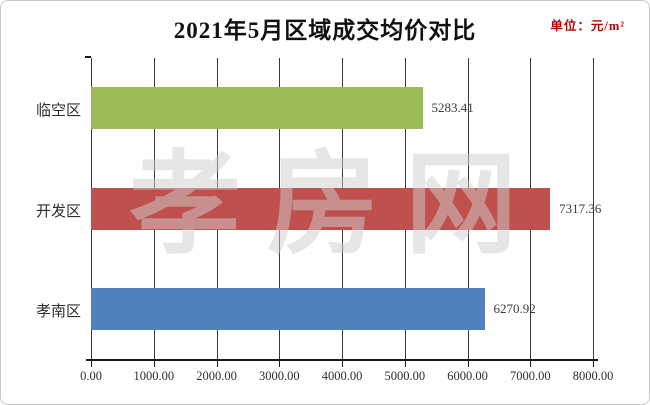 The width and height of the screenshot is (650, 405). What do you see at coordinates (530, 376) in the screenshot?
I see `x-tick-label: 7000.00` at bounding box center [530, 376].